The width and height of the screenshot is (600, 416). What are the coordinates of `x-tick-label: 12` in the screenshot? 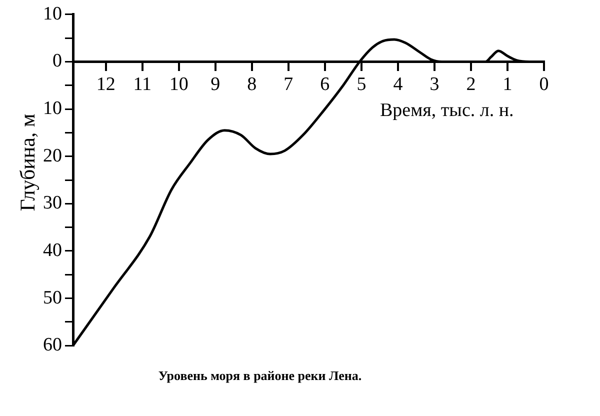 It's located at (106, 85).